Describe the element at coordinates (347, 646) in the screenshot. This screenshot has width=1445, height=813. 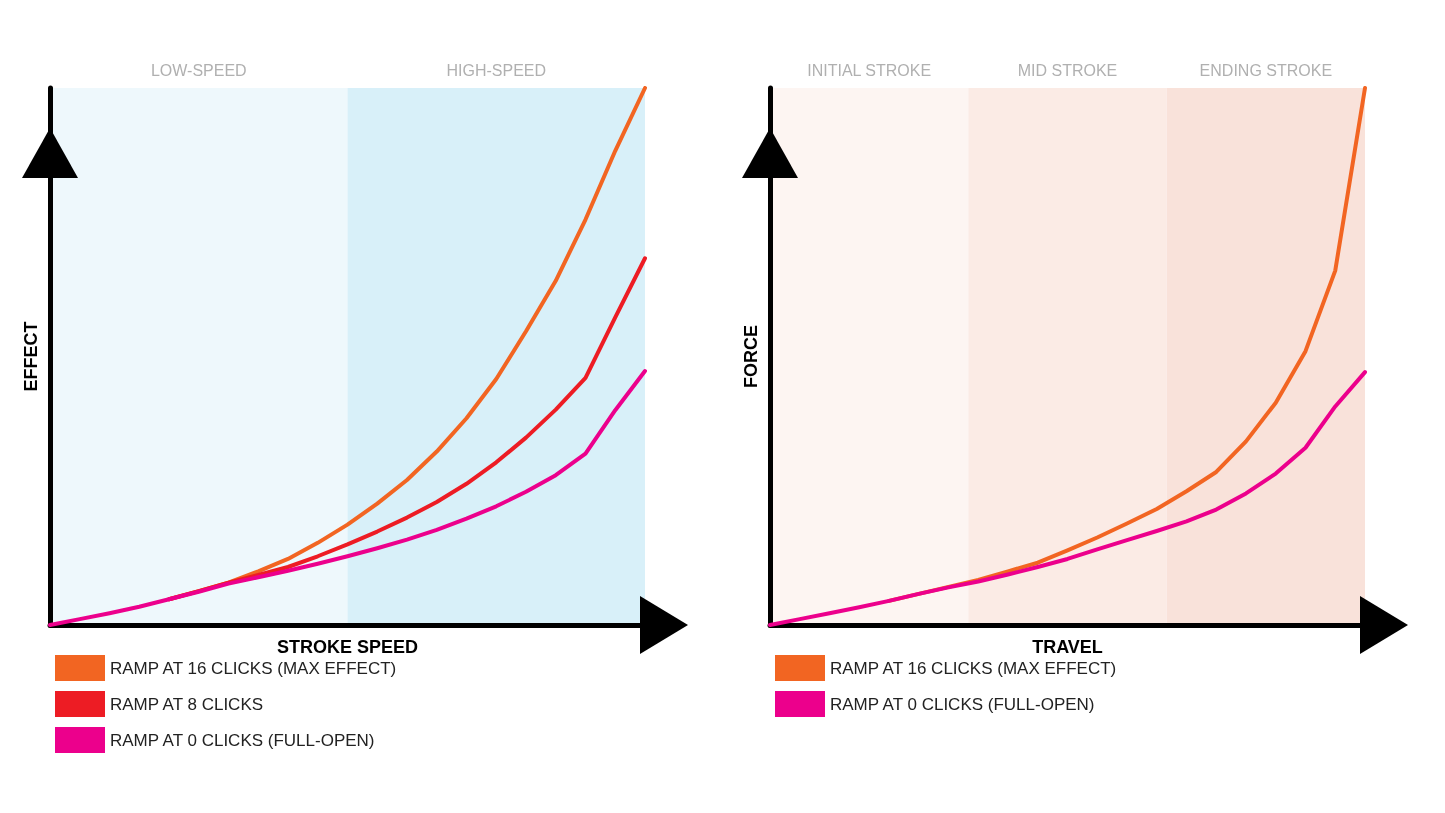
I see `x-axis-title: STROKE SPEED` at that location.